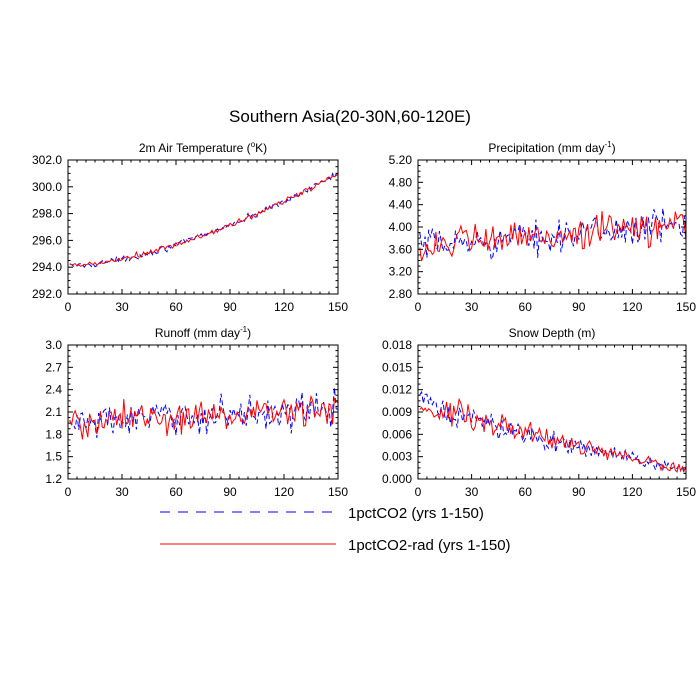 The height and width of the screenshot is (700, 700). What do you see at coordinates (47, 294) in the screenshot?
I see `y-tick-label: 292.0` at bounding box center [47, 294].